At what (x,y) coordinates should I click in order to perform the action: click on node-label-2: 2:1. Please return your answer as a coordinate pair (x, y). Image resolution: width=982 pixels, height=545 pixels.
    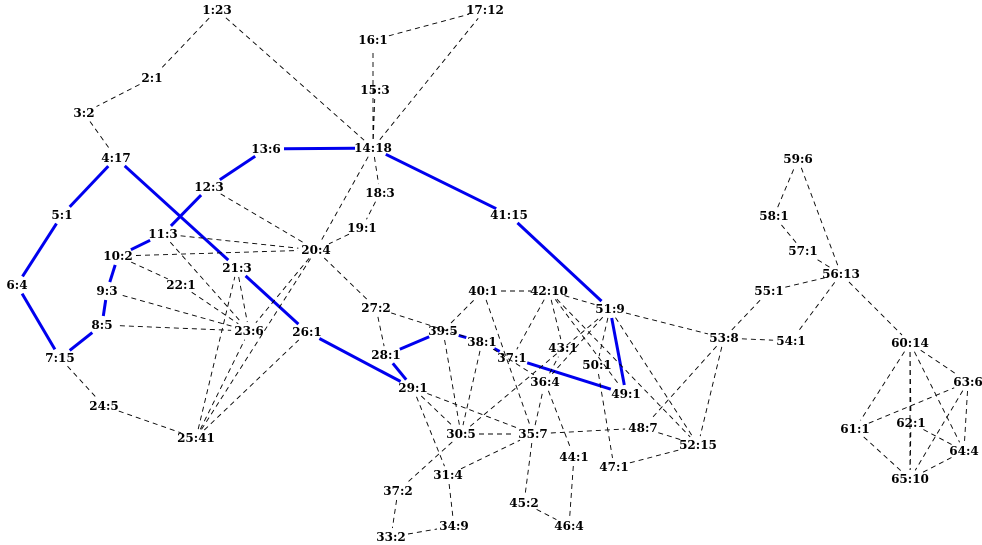
    Looking at the image, I should click on (151, 78).